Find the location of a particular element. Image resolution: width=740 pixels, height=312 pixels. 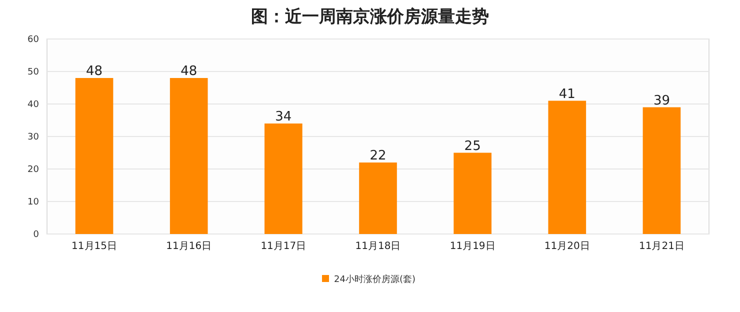

data-label: 39 is located at coordinates (661, 100).